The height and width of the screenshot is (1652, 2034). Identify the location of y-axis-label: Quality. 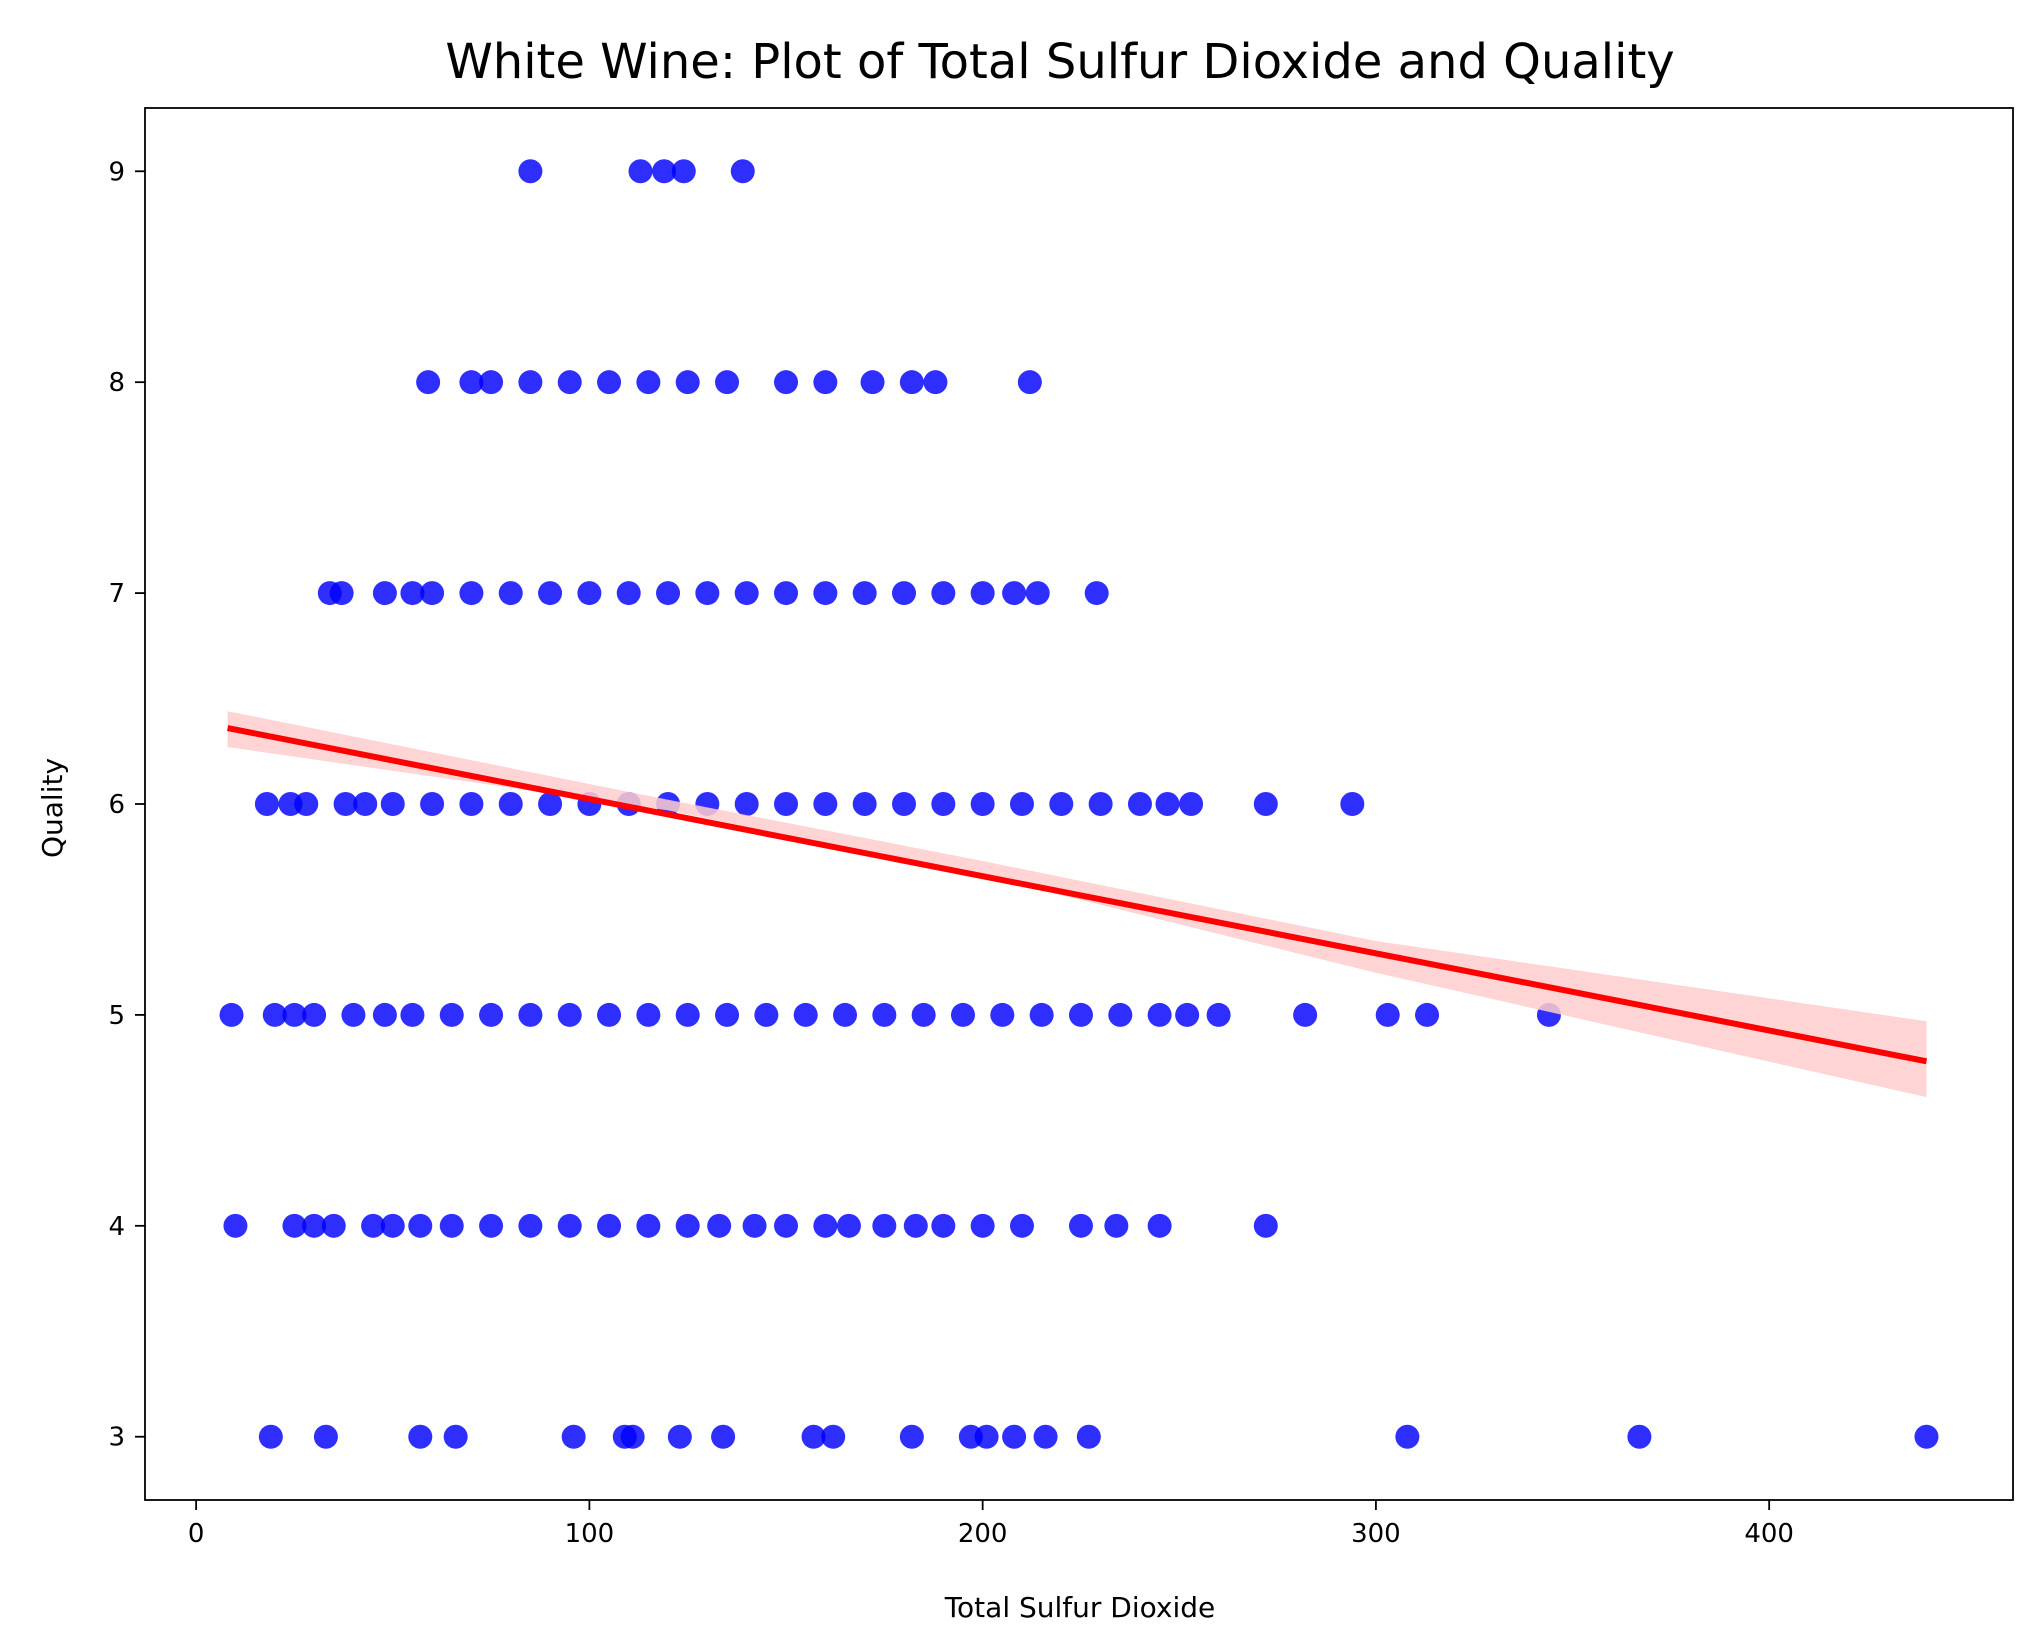
(52, 808).